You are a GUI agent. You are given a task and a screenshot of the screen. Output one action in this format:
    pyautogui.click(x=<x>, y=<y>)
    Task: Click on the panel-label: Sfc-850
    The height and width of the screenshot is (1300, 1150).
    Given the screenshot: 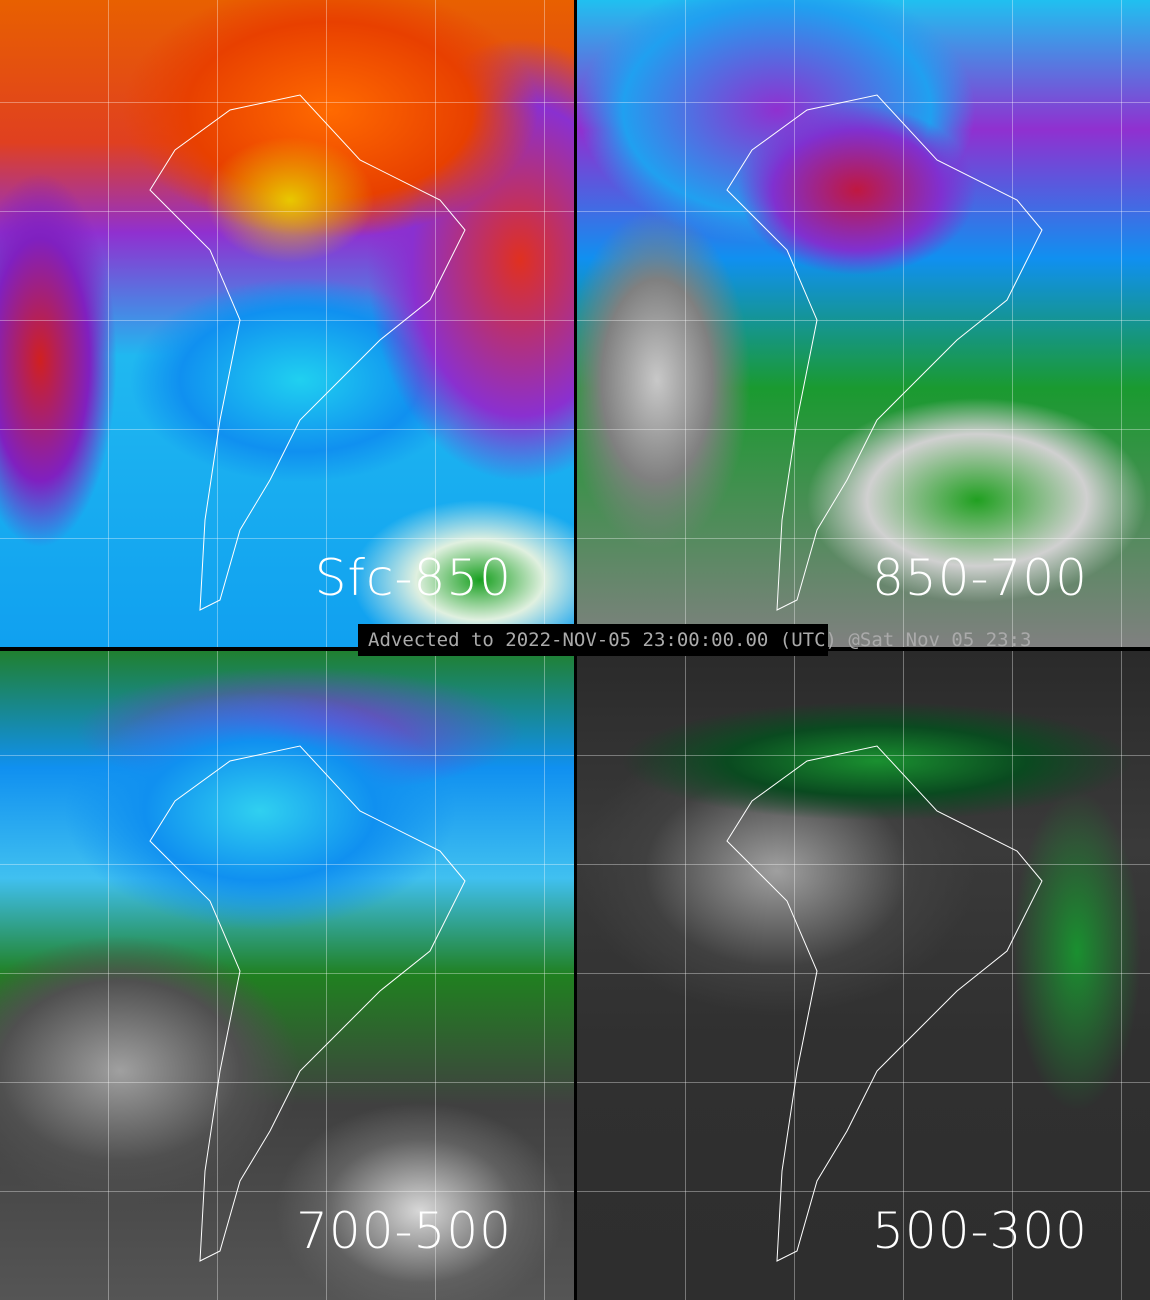 What is the action you would take?
    pyautogui.click(x=413, y=578)
    